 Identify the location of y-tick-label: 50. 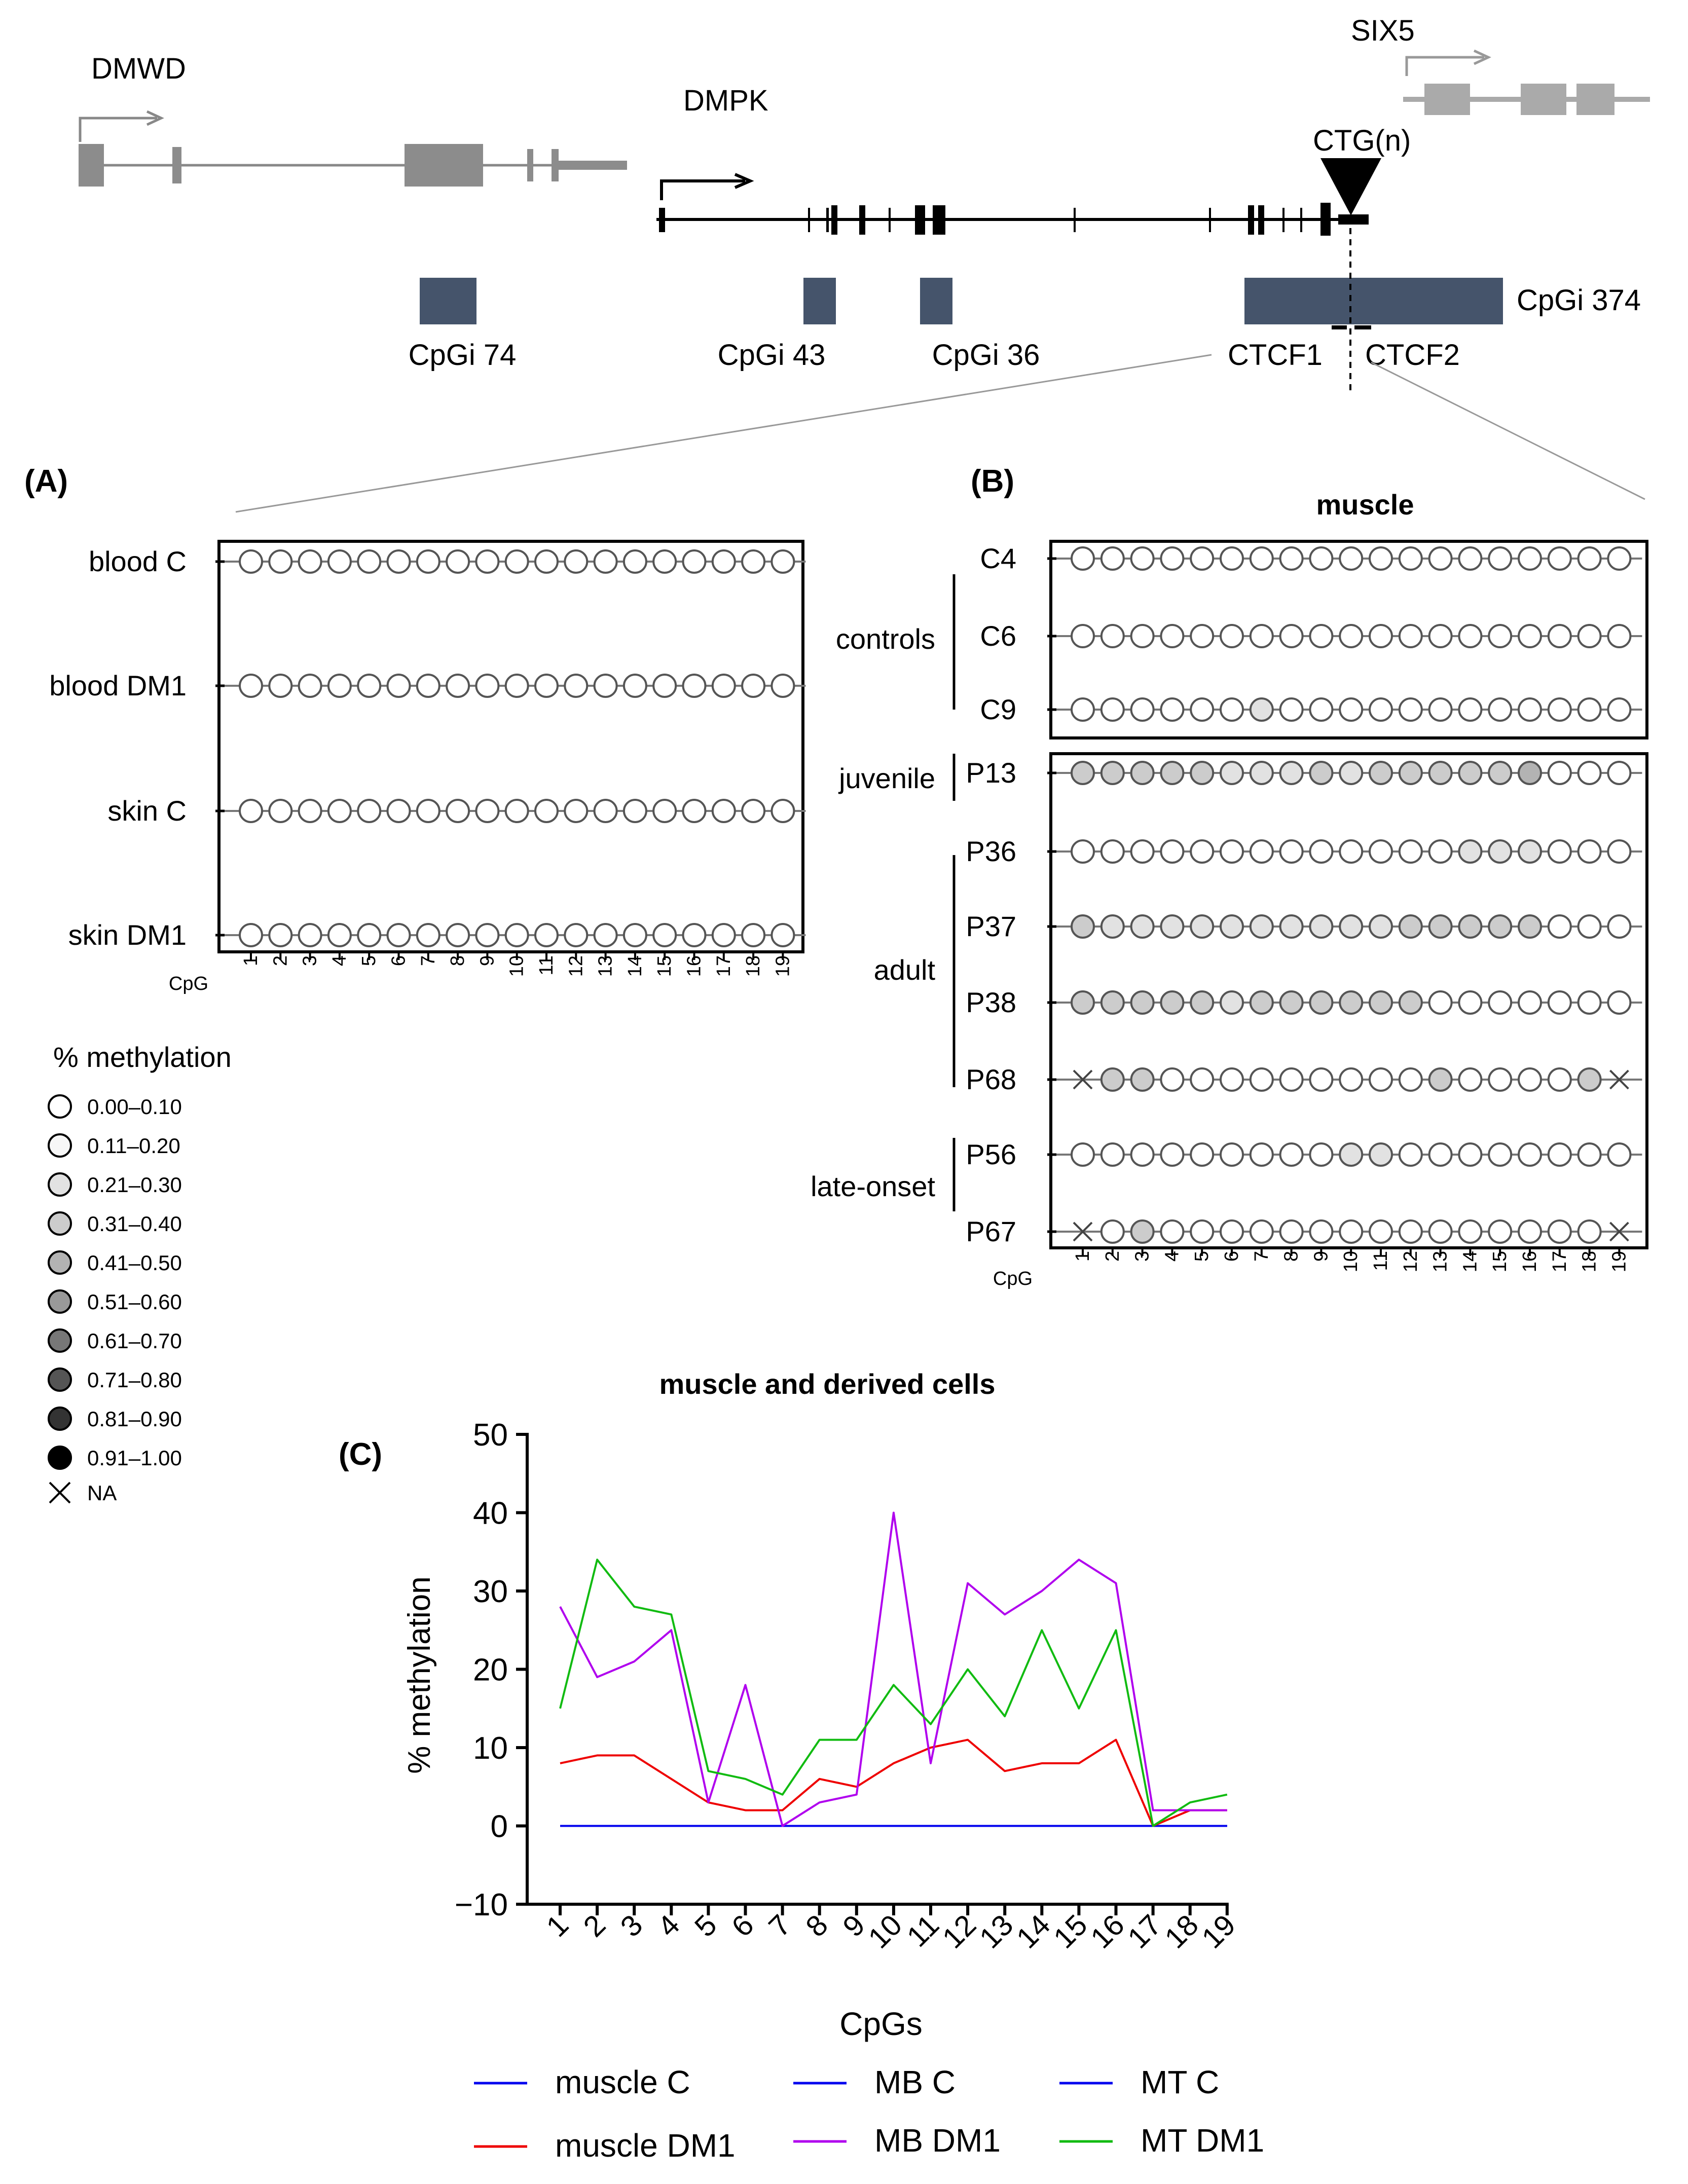
(490, 1435).